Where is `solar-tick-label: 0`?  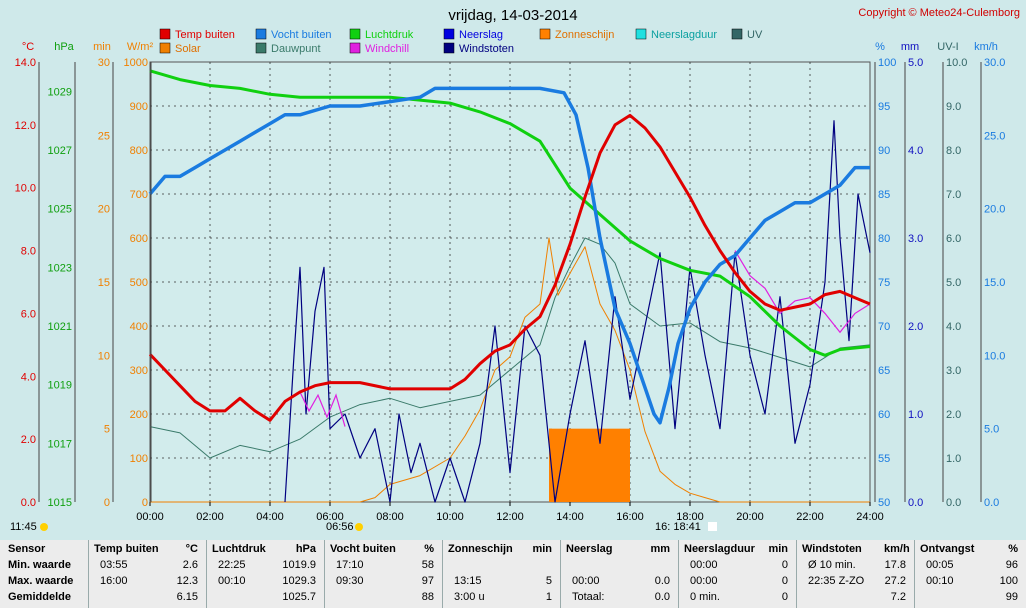 solar-tick-label: 0 is located at coordinates (145, 503).